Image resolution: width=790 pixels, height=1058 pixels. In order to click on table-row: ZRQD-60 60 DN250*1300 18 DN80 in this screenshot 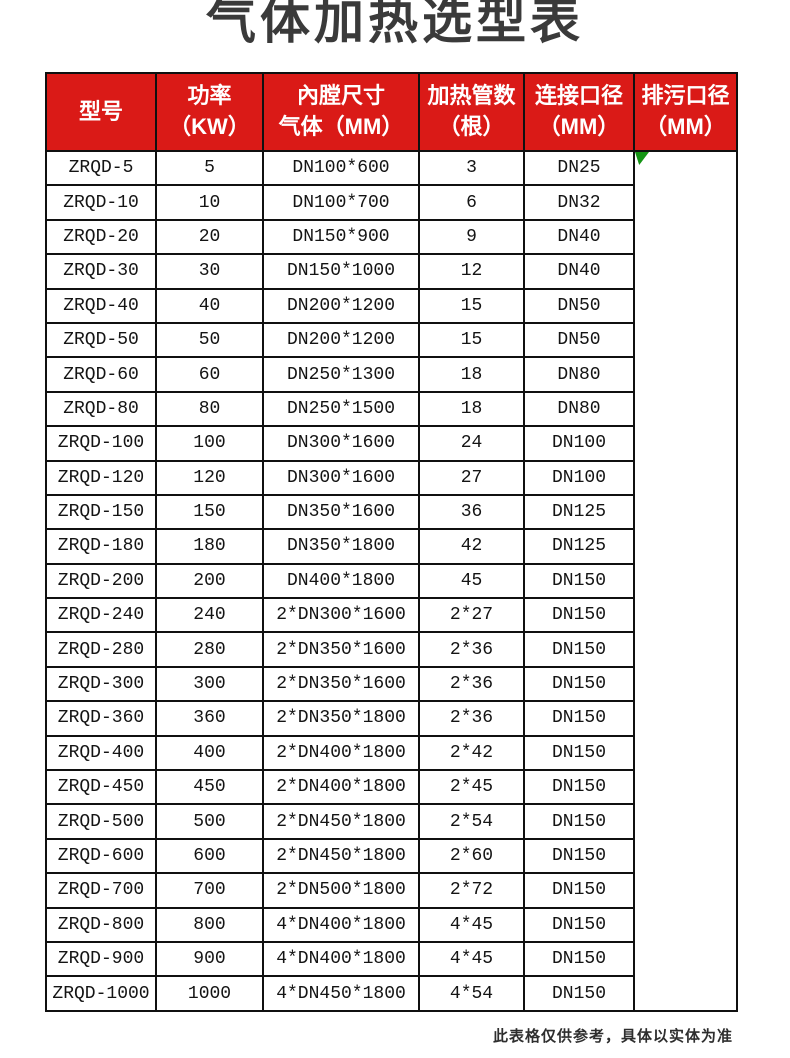, I will do `click(391, 374)`.